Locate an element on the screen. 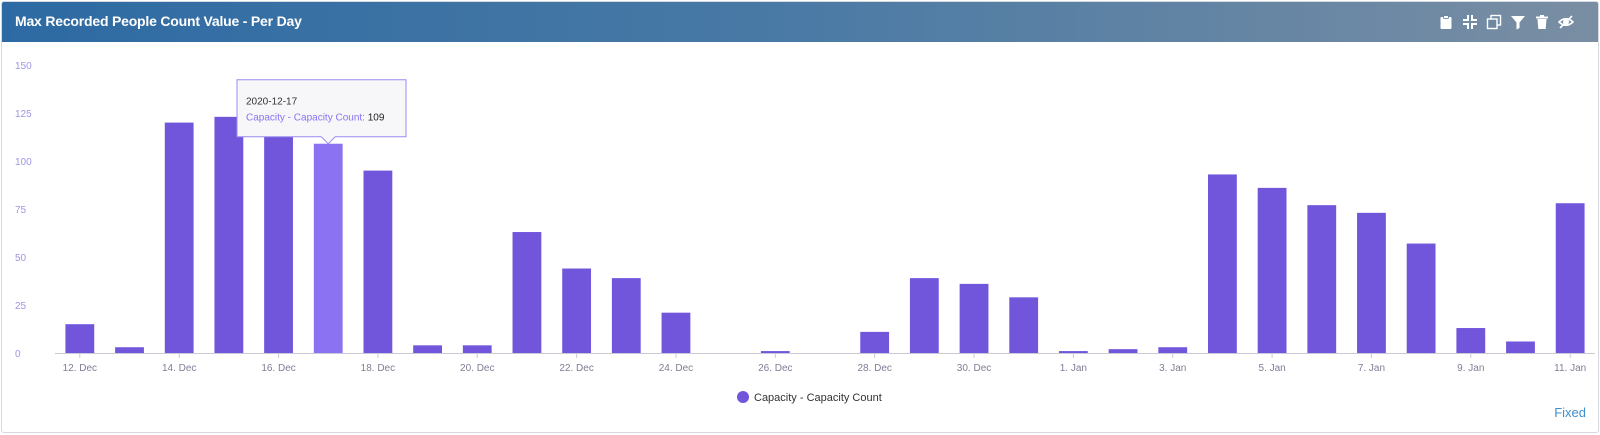  x-tick-label: 12. Dec is located at coordinates (80, 368).